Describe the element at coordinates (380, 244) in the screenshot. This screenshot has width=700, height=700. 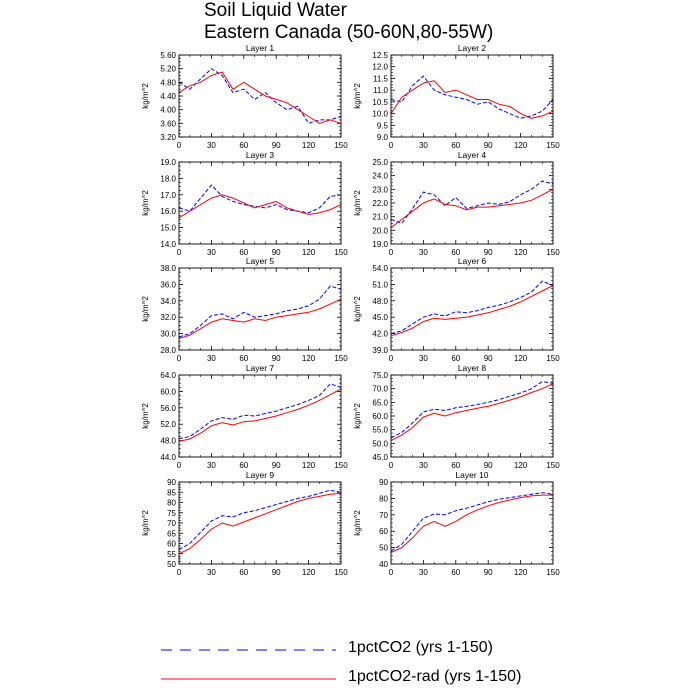
I see `y-tick-label: 19.0` at that location.